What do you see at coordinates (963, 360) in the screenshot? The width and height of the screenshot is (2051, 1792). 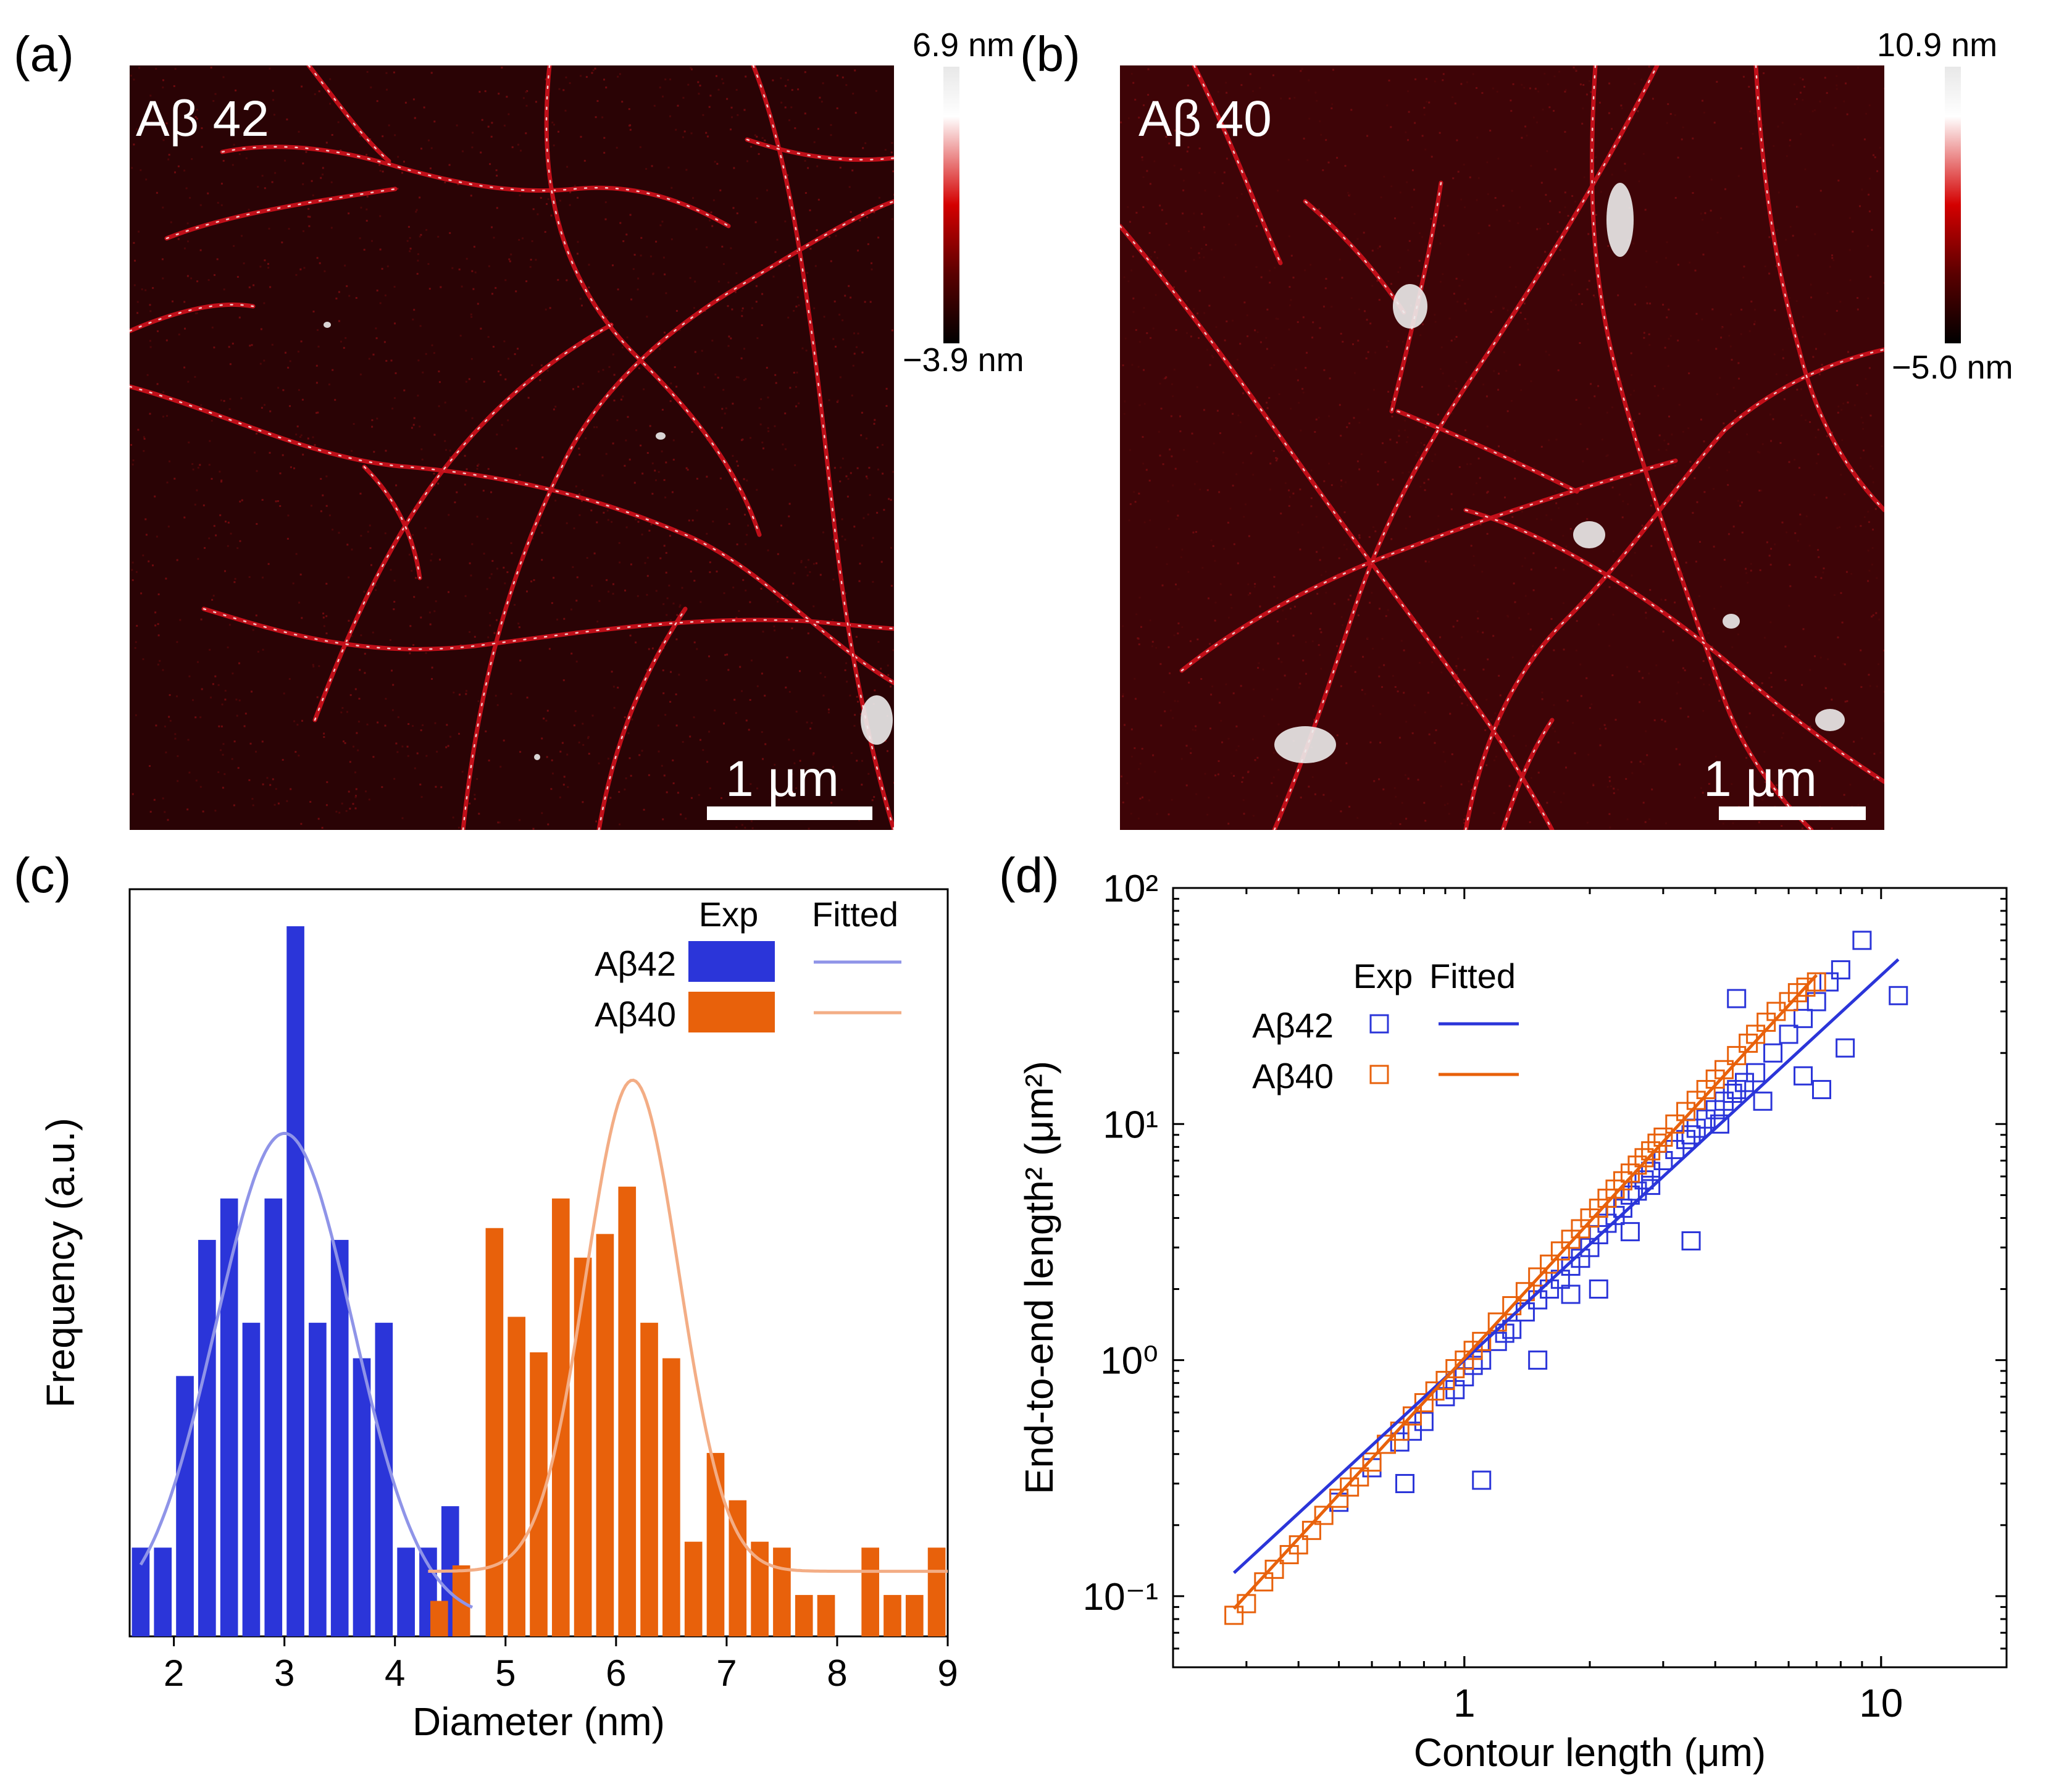 I see `colorbar-a-min: −3.9 nm` at bounding box center [963, 360].